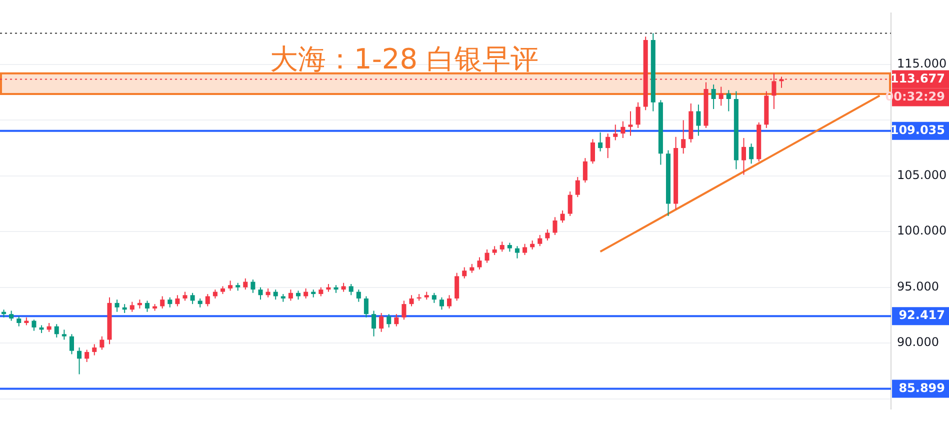 This screenshot has width=949, height=422. What do you see at coordinates (922, 231) in the screenshot?
I see `y-tick-label: 100.000` at bounding box center [922, 231].